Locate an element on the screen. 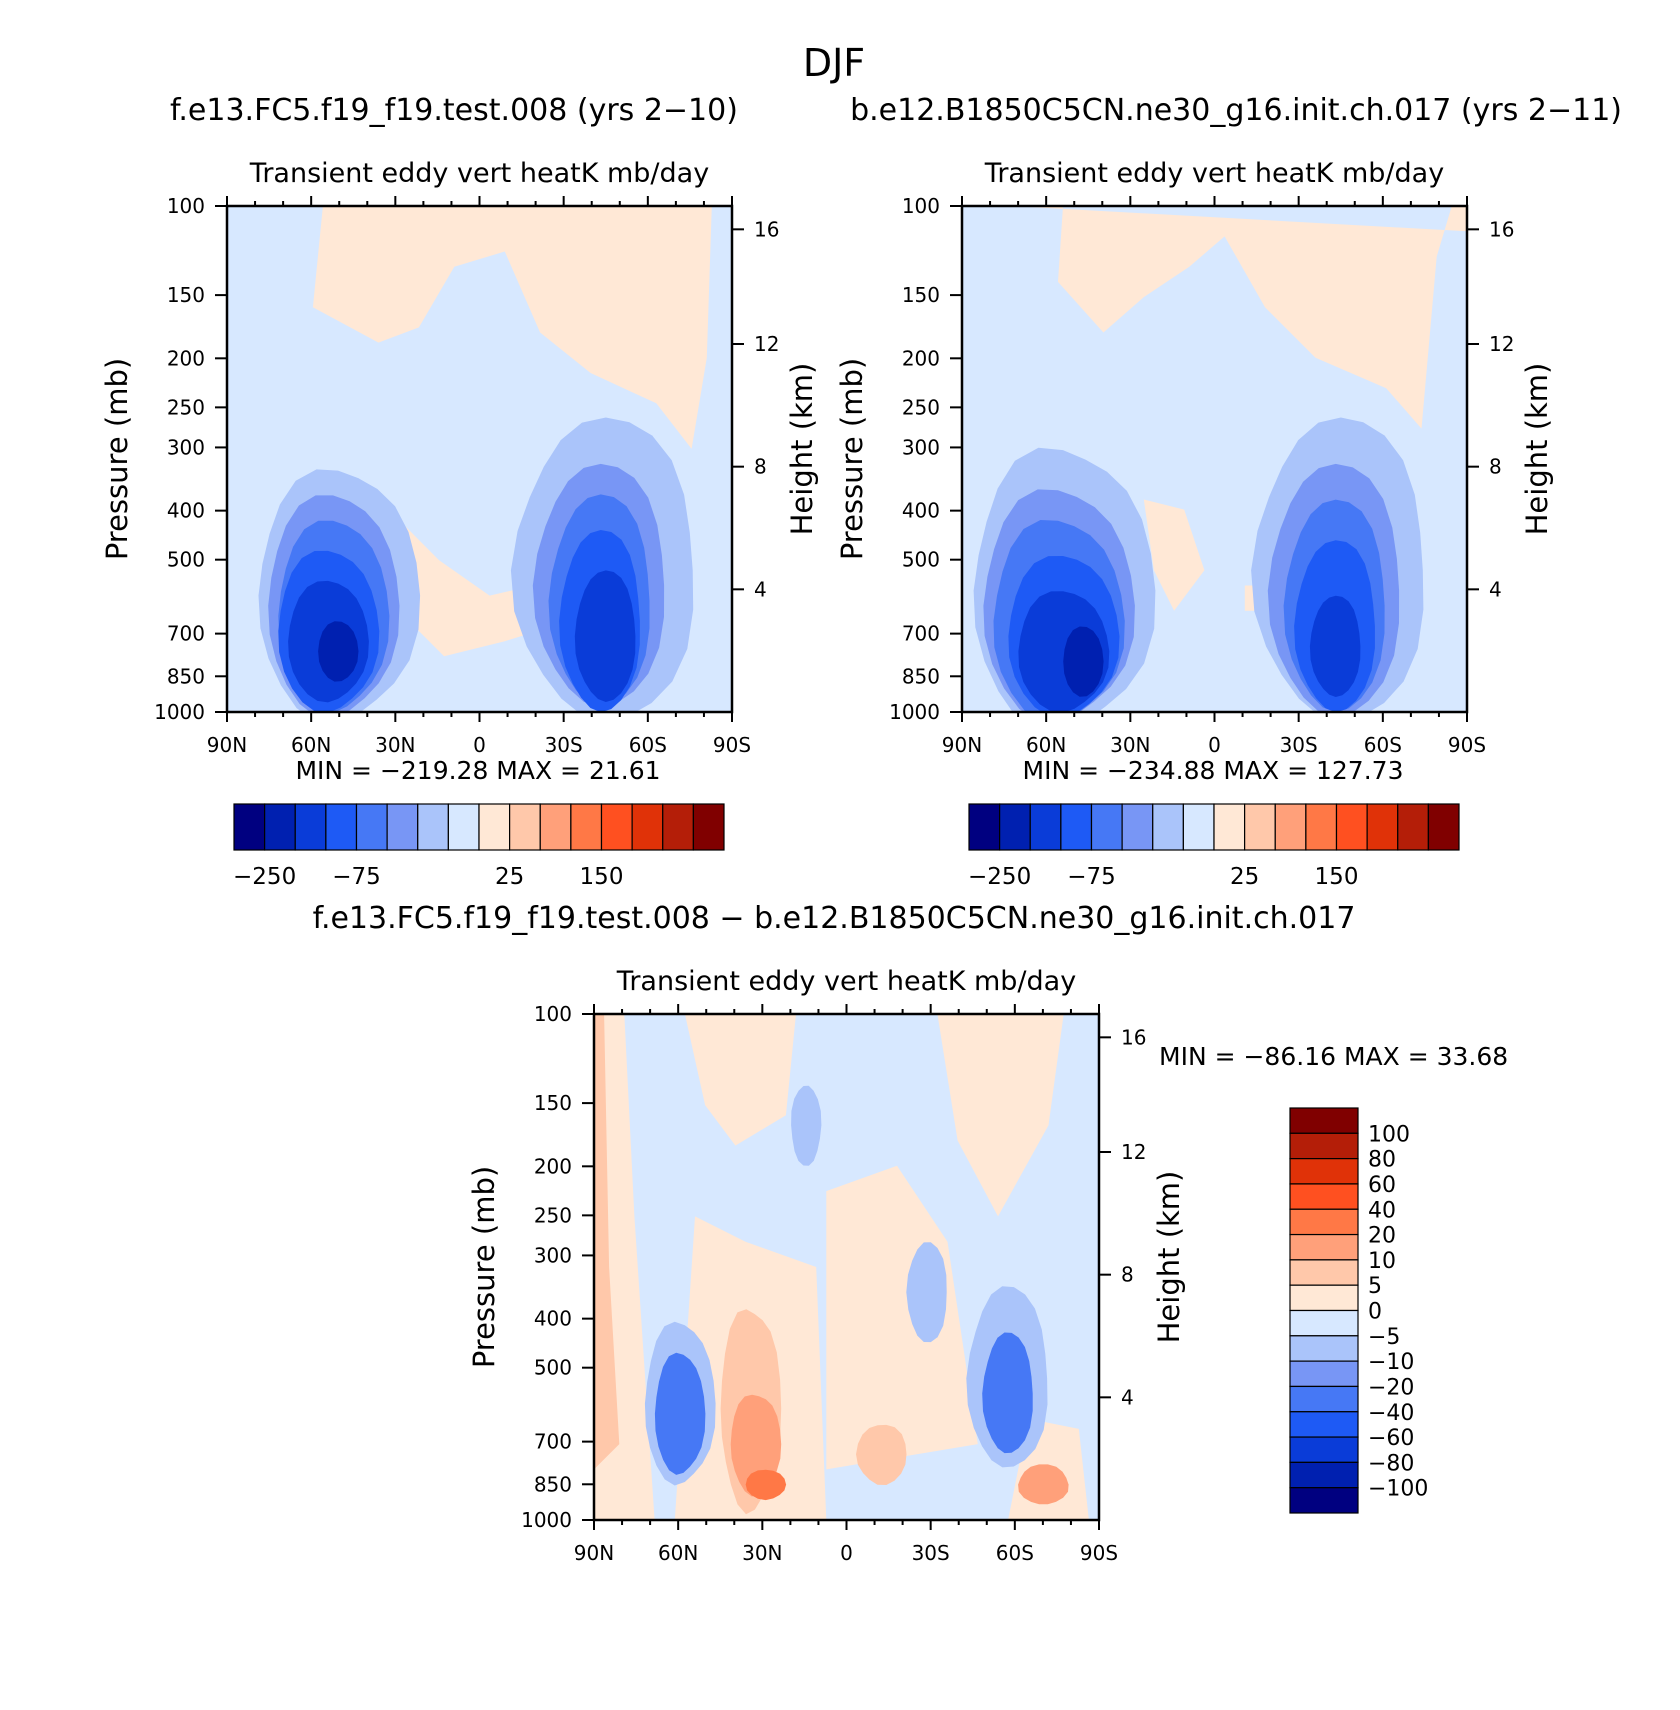  min-max-stats: MIN = −219.28 MAX = 21.61 is located at coordinates (477, 770).